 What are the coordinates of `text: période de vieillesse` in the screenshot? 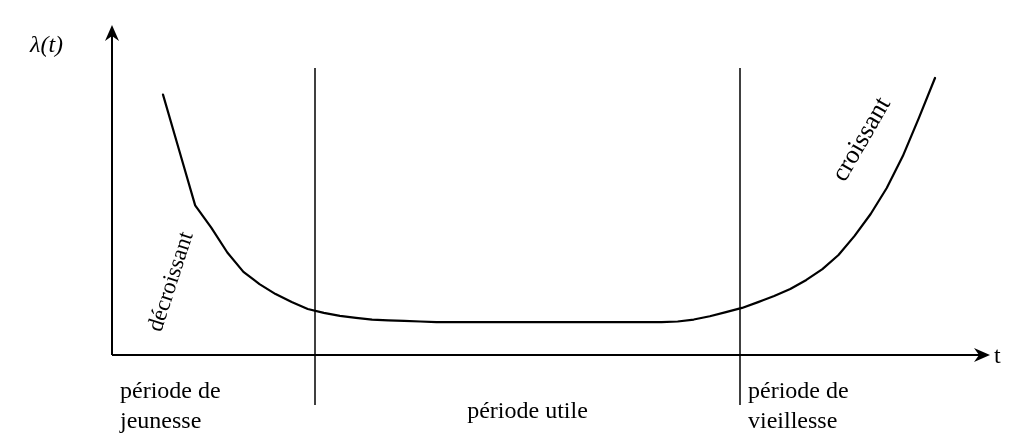 It's located at (798, 405).